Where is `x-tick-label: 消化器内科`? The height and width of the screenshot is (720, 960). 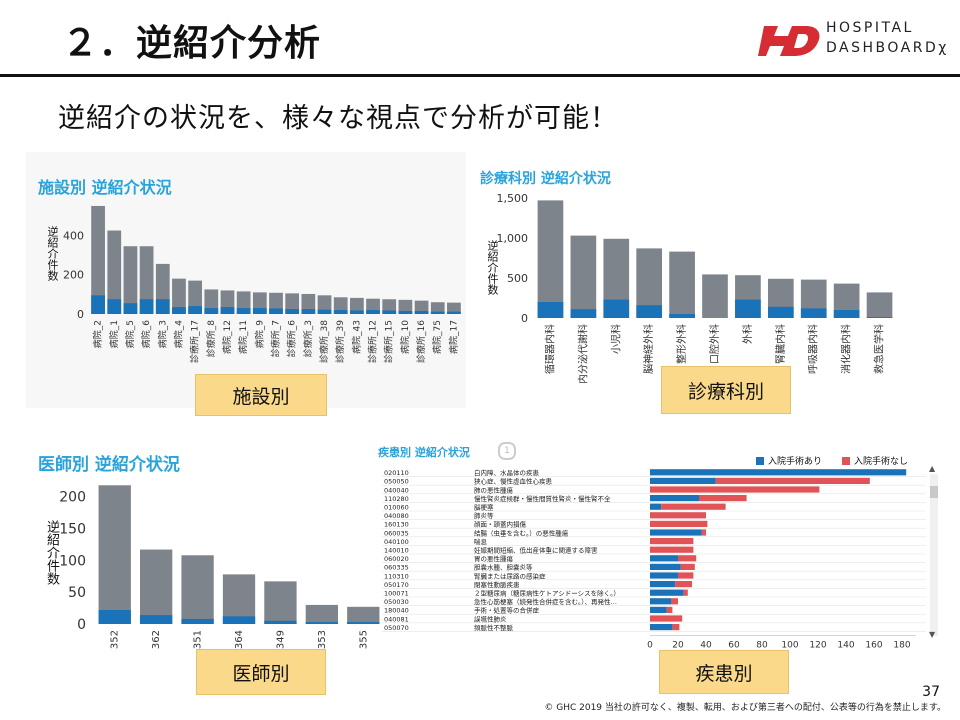
x-tick-label: 消化器内科 is located at coordinates (846, 349).